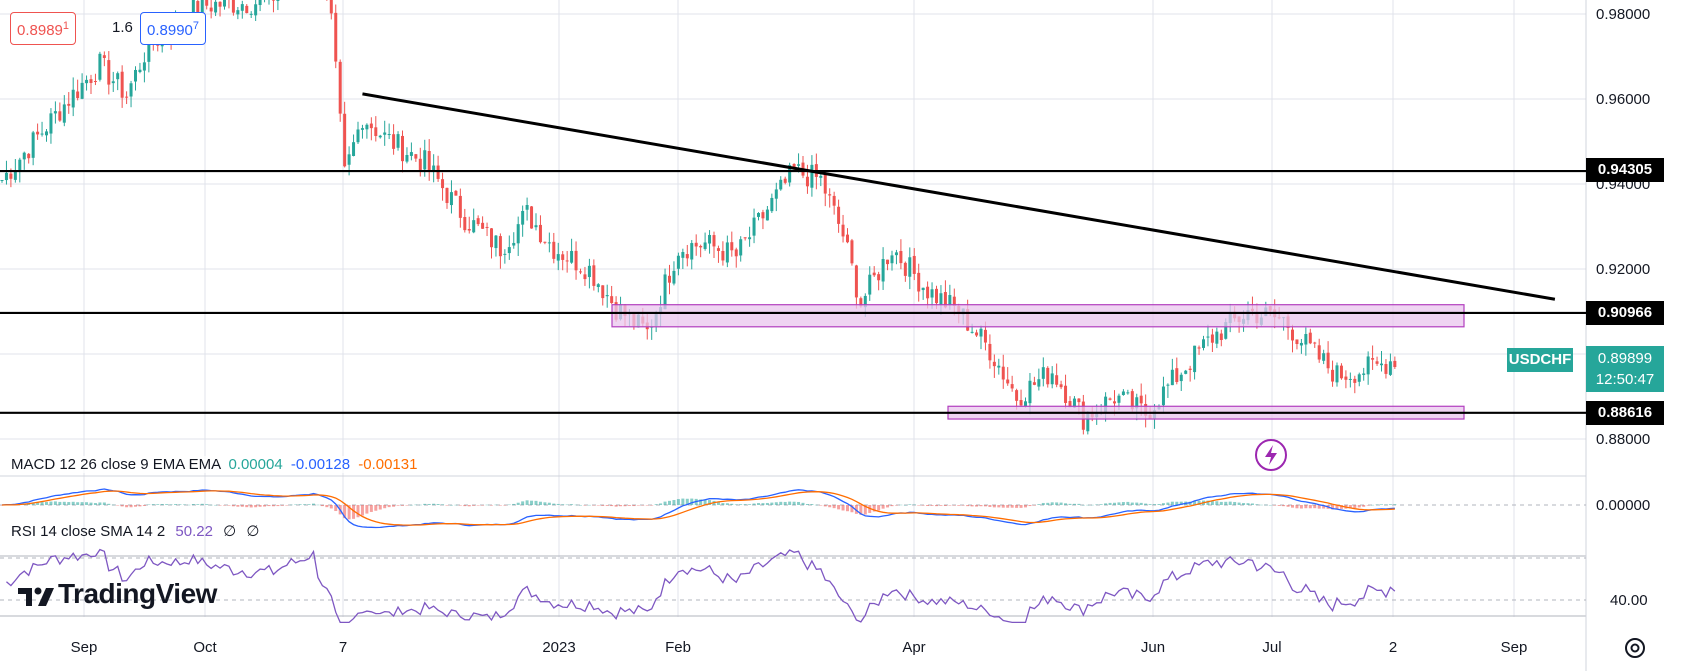 This screenshot has width=1689, height=671. I want to click on ask-price-box: 0.89907, so click(173, 28).